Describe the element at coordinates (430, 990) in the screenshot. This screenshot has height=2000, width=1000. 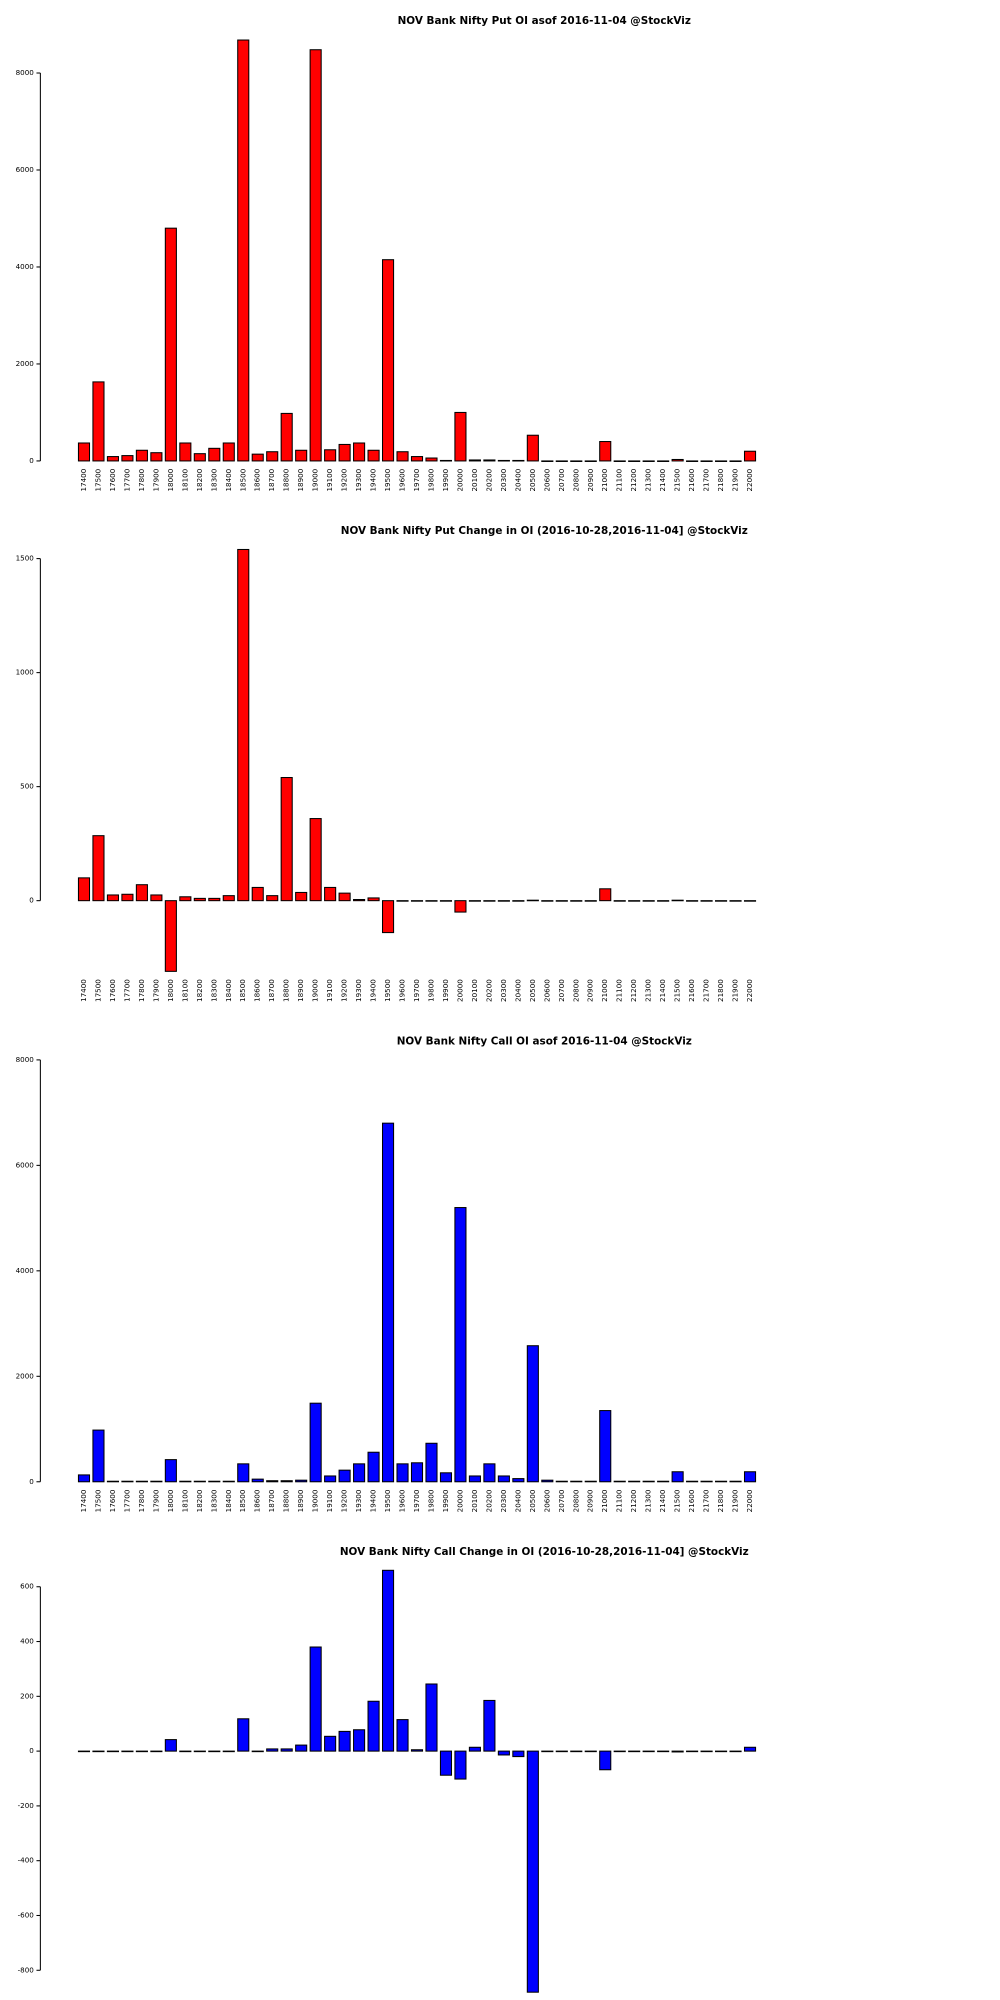
I see `x-tick-label: 19800` at that location.